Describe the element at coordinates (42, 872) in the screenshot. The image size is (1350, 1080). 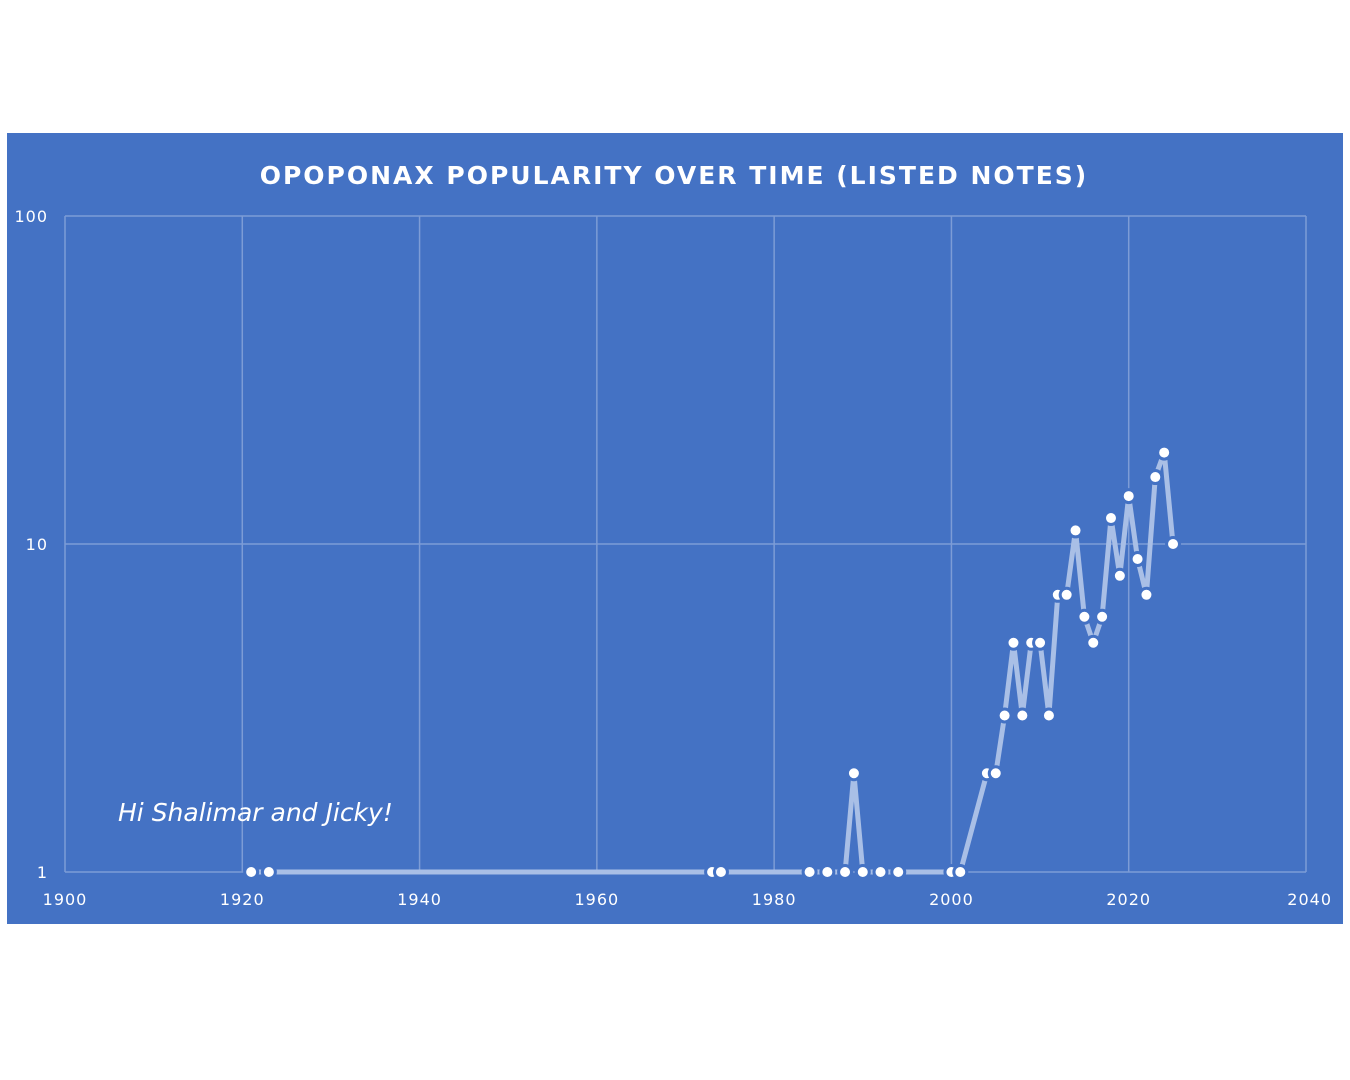
I see `y-tick-label: 1` at that location.